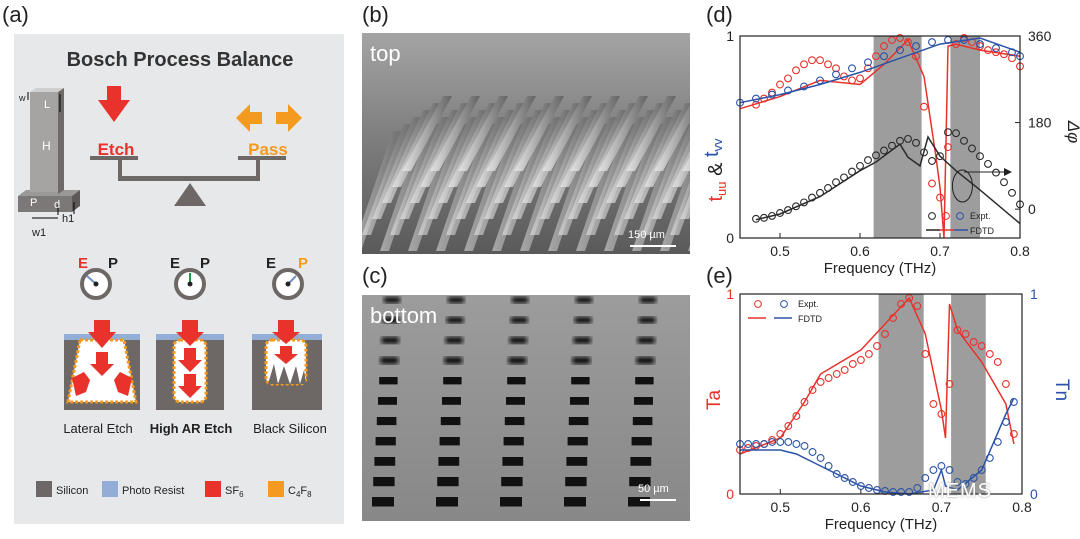 This screenshot has height=539, width=1080. I want to click on annotation-ellipse, so click(962, 186).